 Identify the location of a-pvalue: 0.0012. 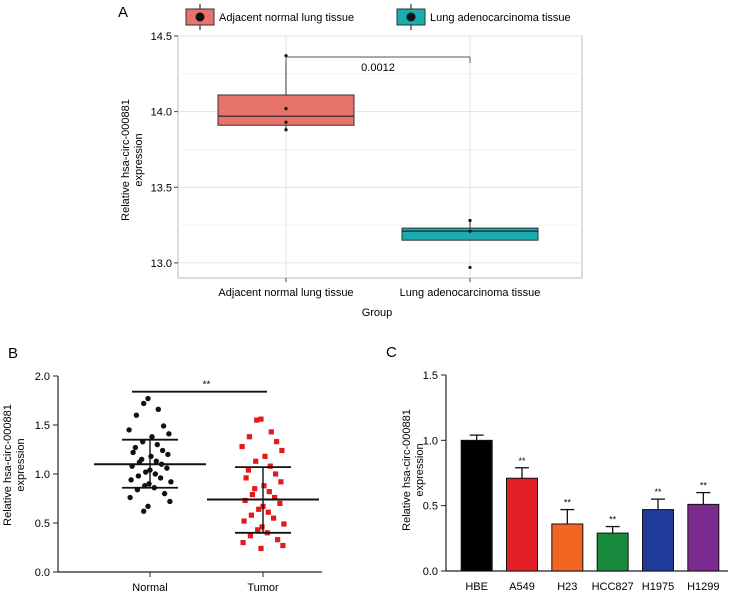
(378, 68).